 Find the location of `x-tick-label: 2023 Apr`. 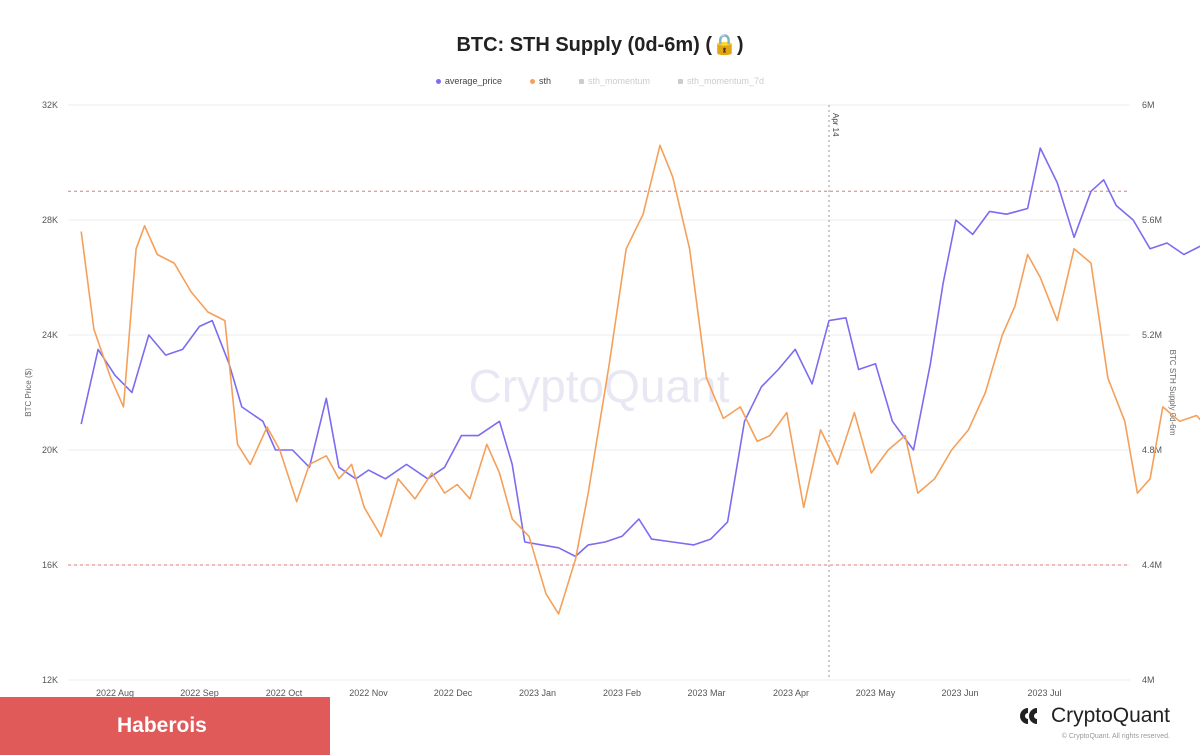

x-tick-label: 2023 Apr is located at coordinates (791, 693).